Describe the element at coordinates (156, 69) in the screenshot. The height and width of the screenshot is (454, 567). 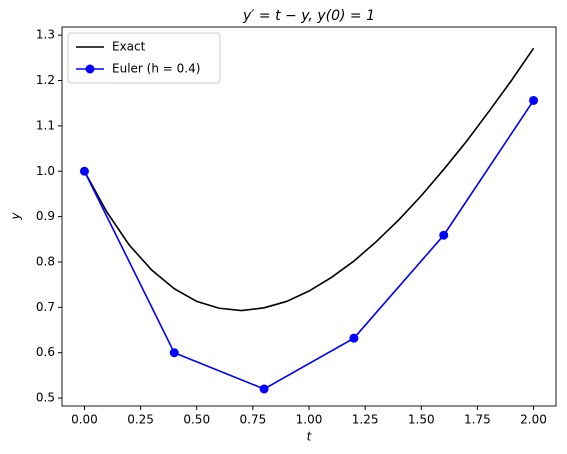
I see `legend-label: Euler (h = 0.4)` at that location.